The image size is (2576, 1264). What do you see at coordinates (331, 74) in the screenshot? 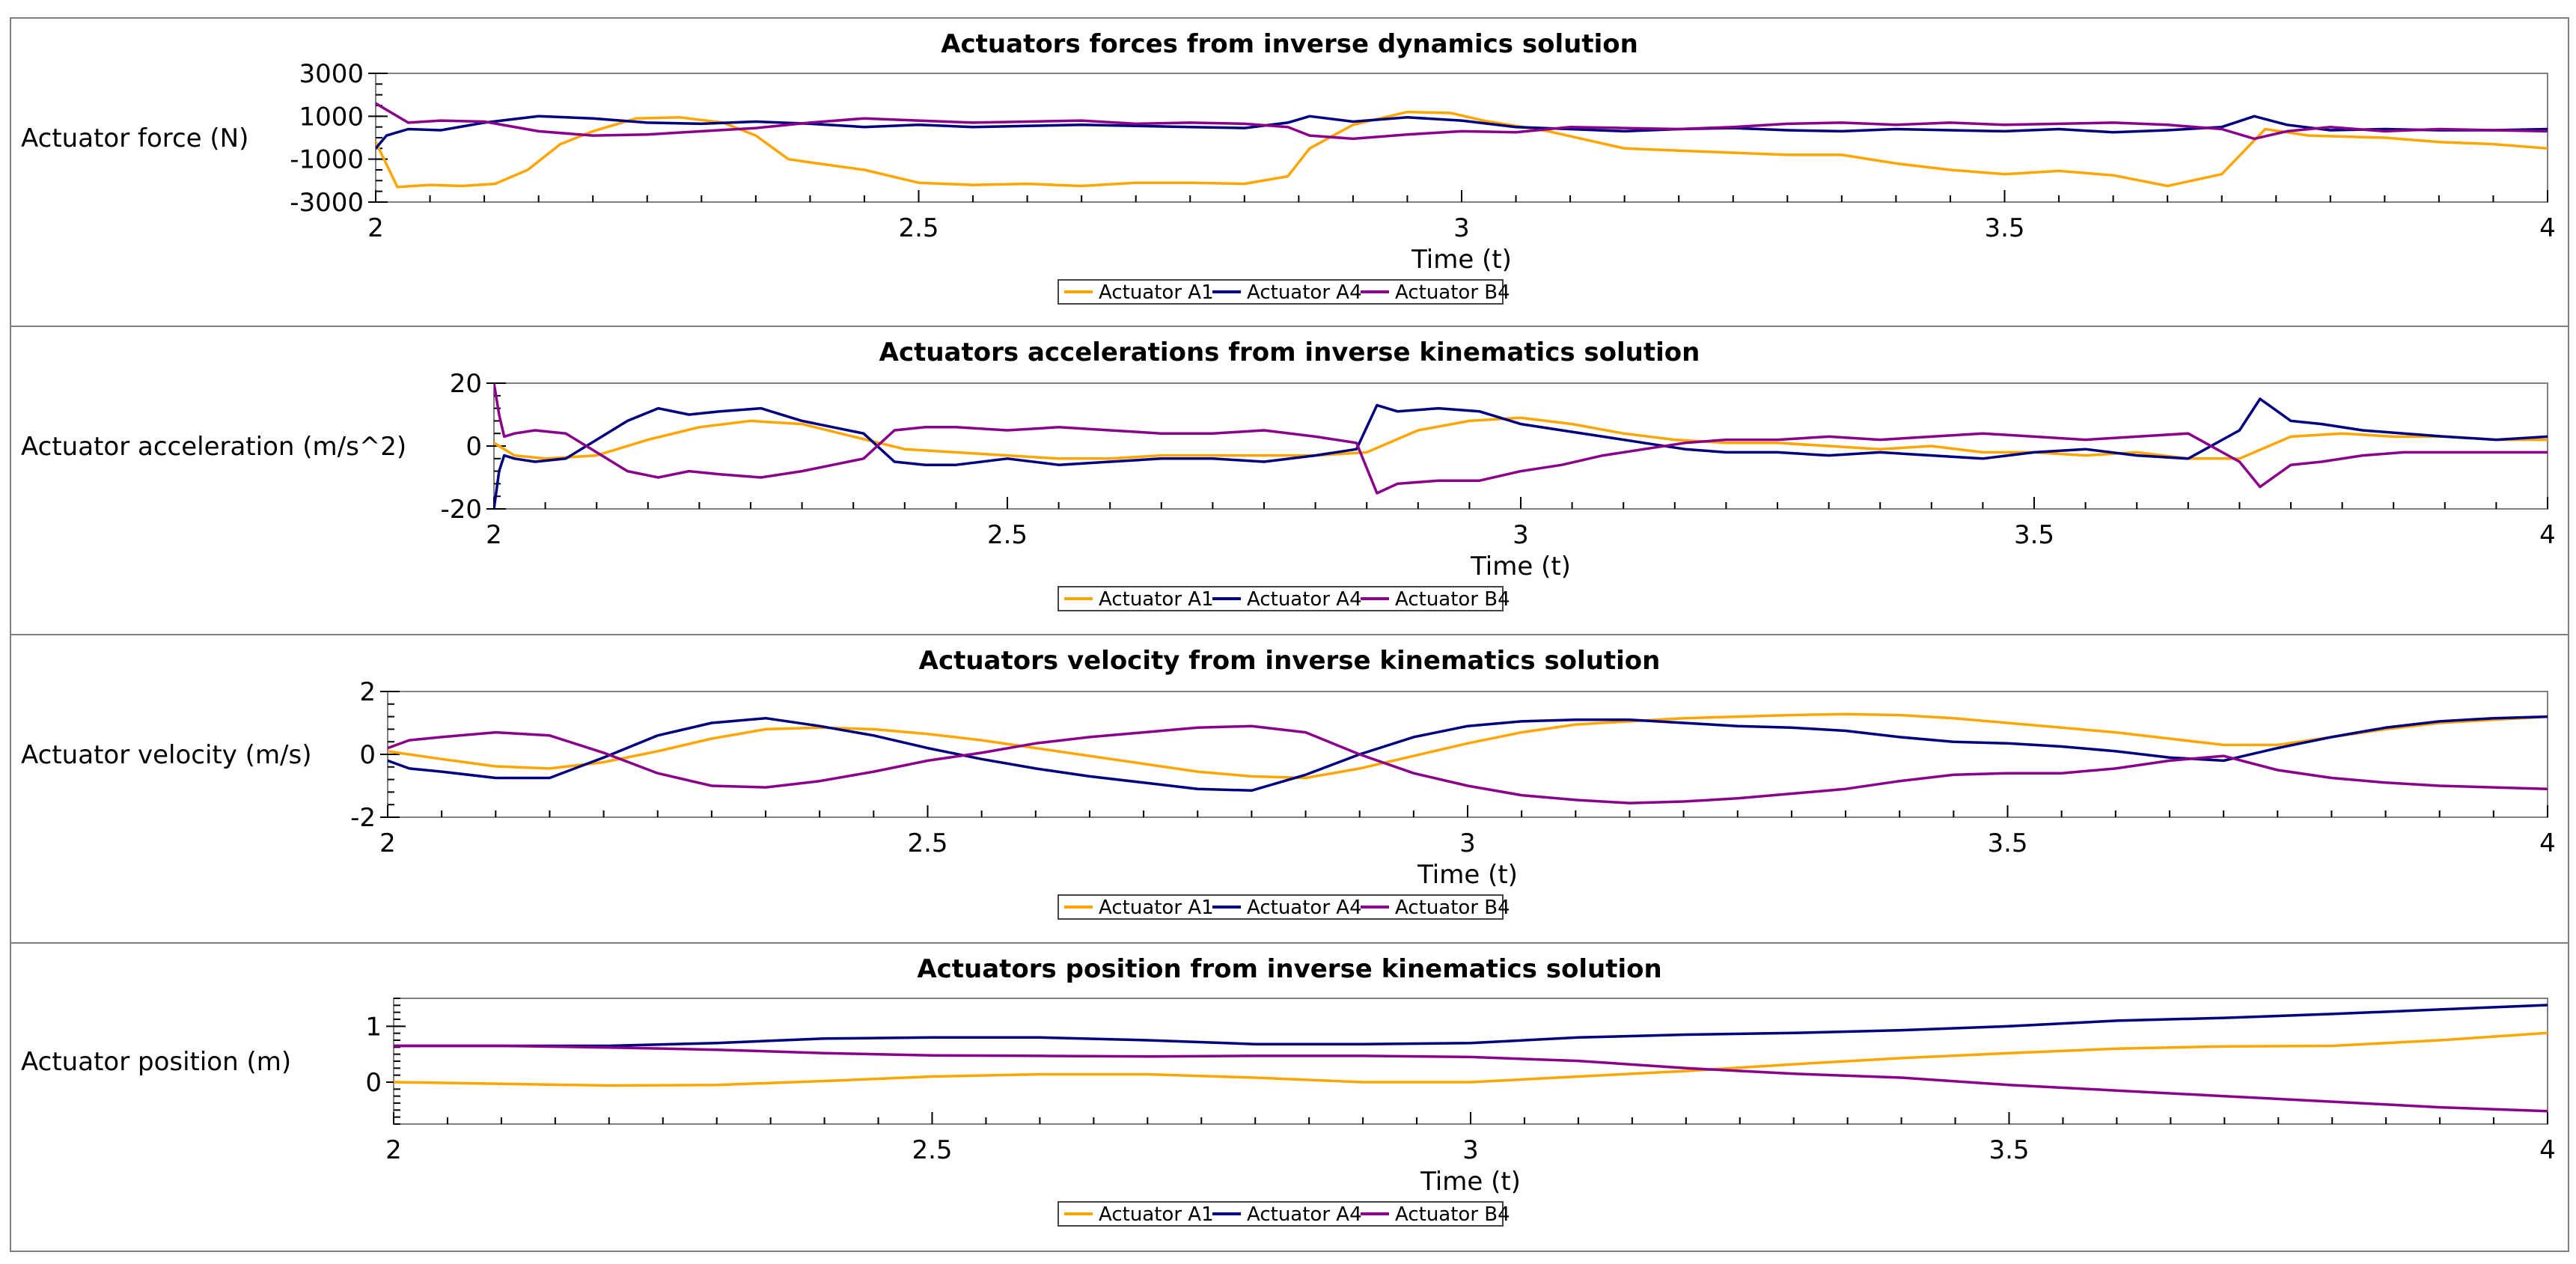
I see `y-tick-label: 3000` at bounding box center [331, 74].